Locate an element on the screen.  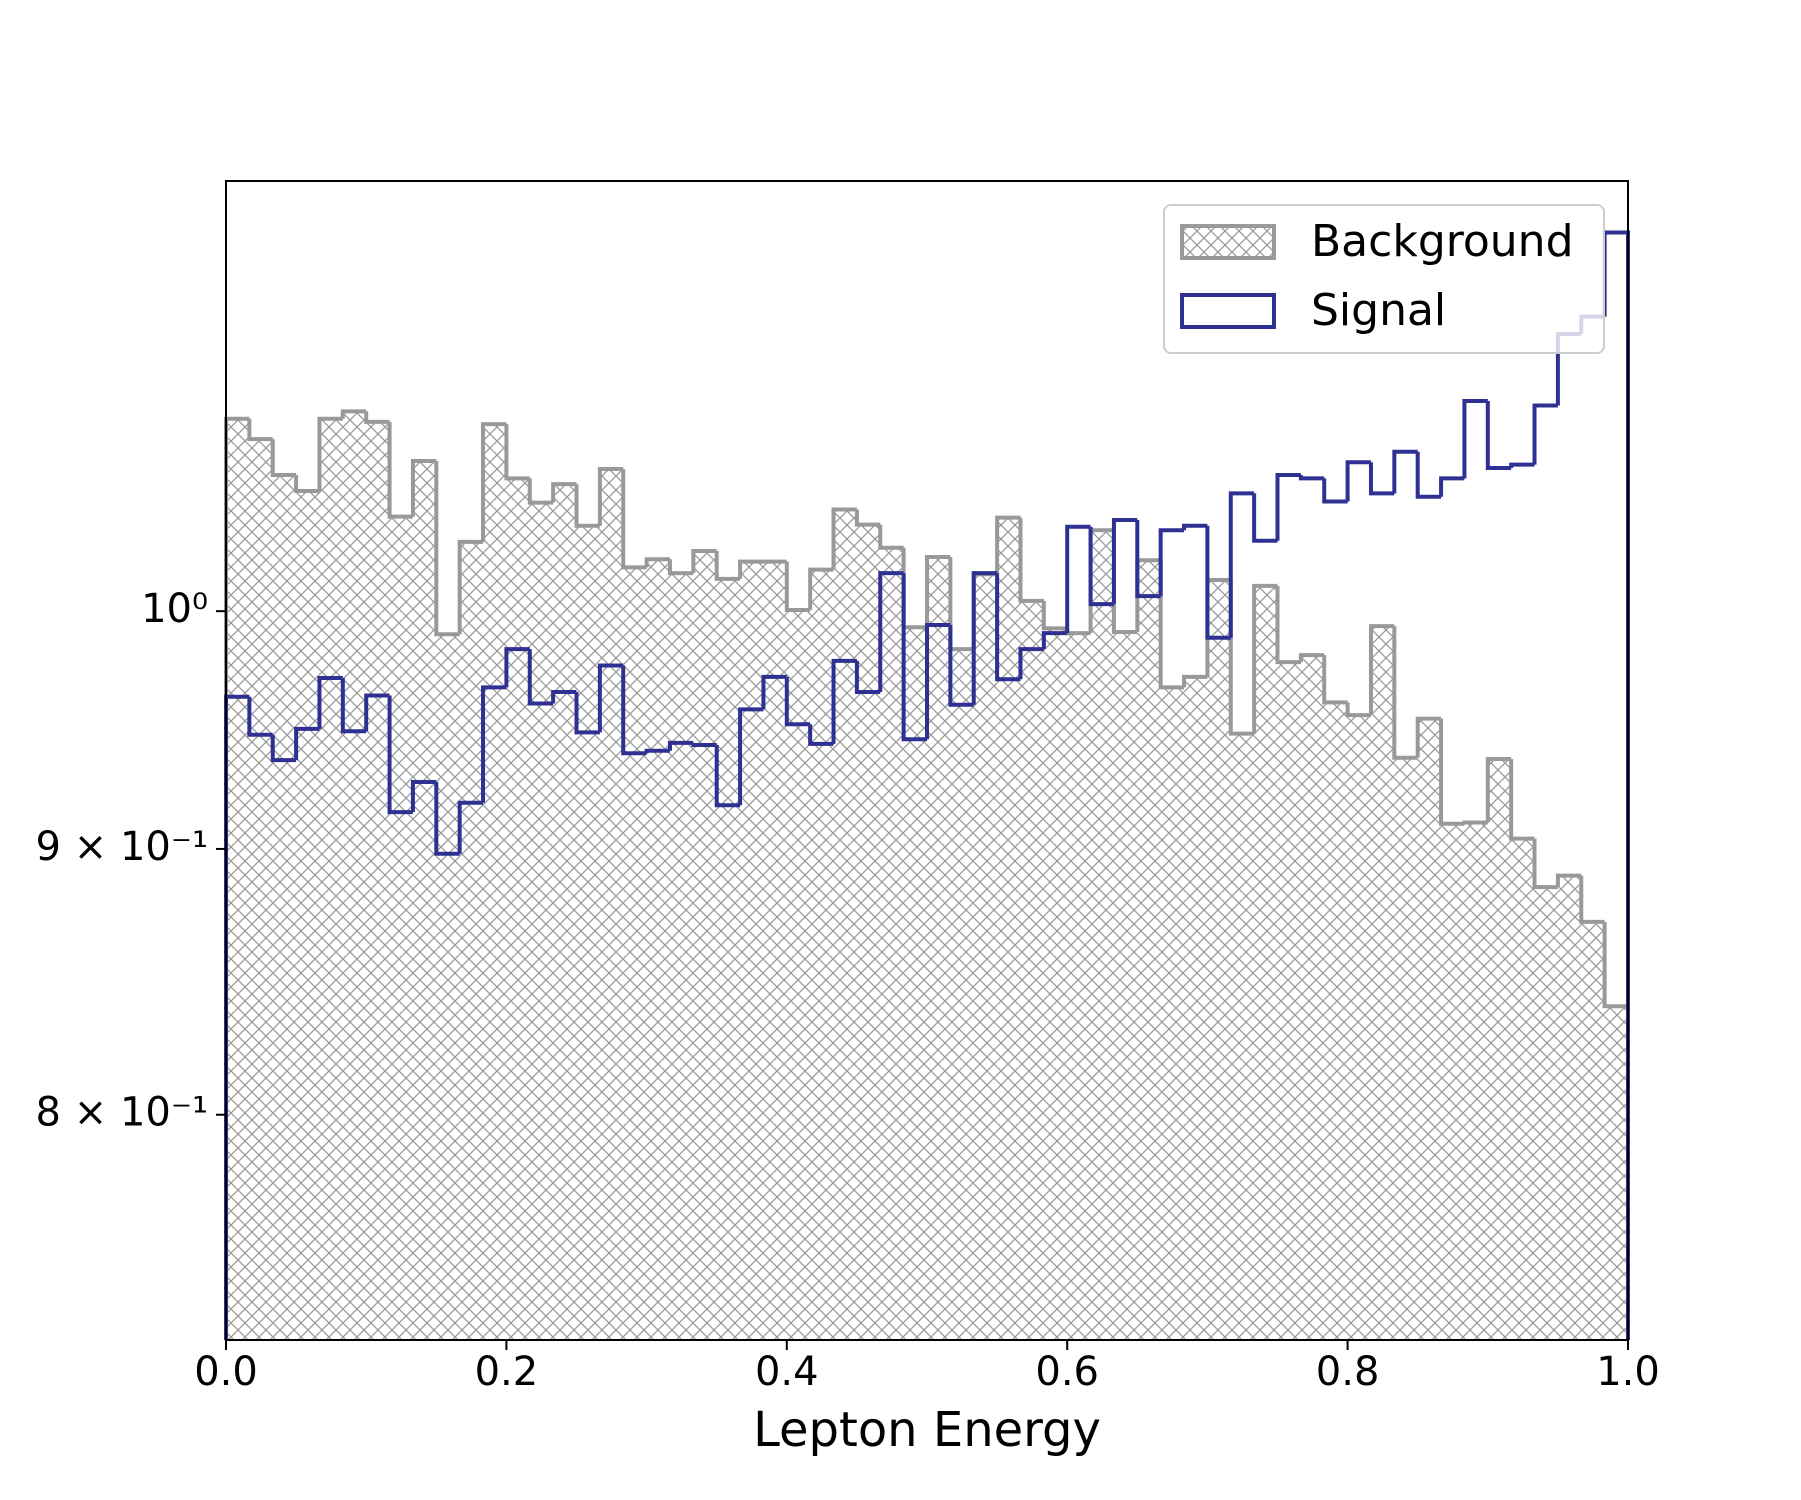
x-tick-label: 0.6 is located at coordinates (1067, 1372).